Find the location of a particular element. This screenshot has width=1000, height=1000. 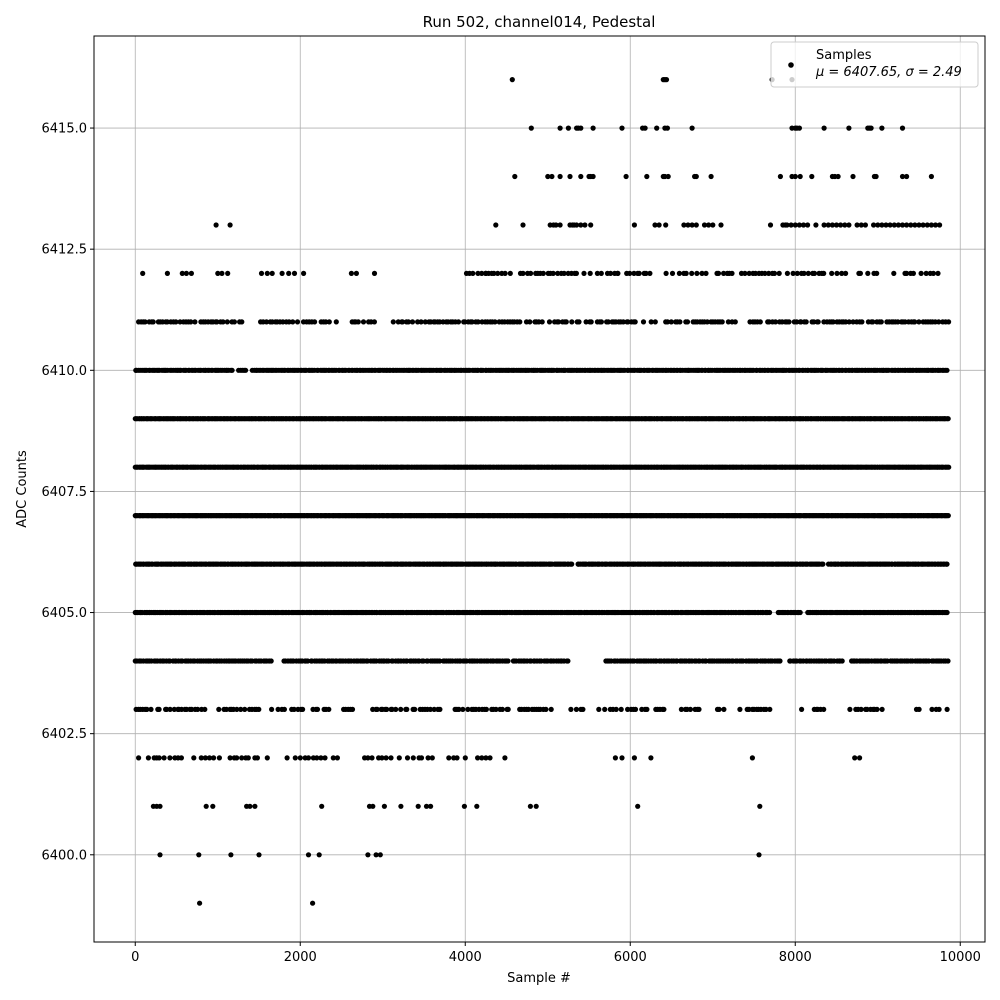

y-tick-label: 6415.0 is located at coordinates (65, 129).